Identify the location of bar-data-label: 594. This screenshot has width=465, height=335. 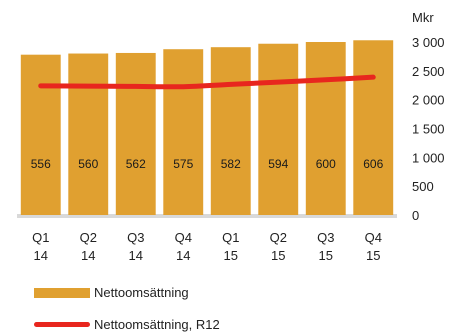
(278, 164).